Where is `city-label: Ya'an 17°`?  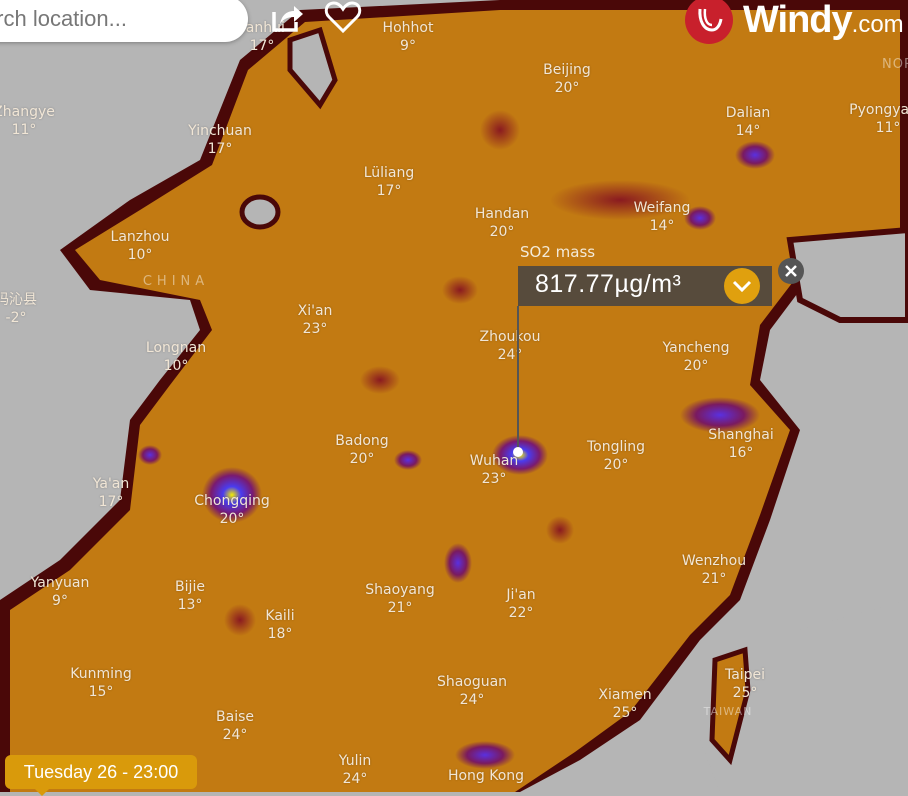
city-label: Ya'an 17° is located at coordinates (111, 493).